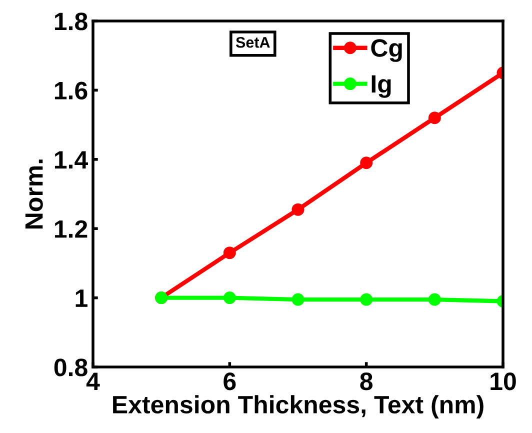  Describe the element at coordinates (230, 381) in the screenshot. I see `x-tick-label: 6` at that location.